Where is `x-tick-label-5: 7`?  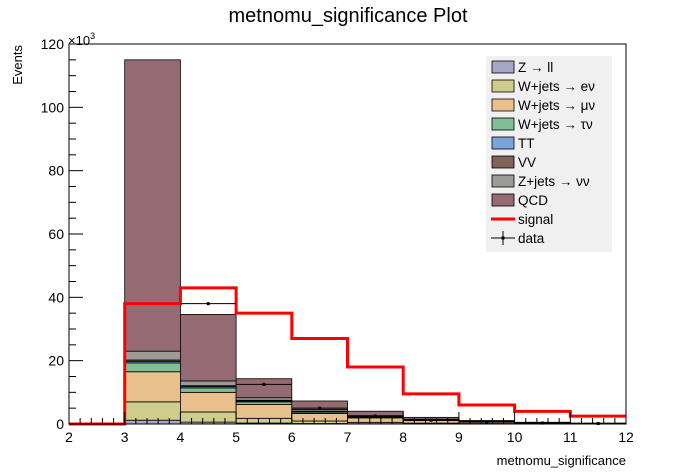 x-tick-label-5: 7 is located at coordinates (348, 437).